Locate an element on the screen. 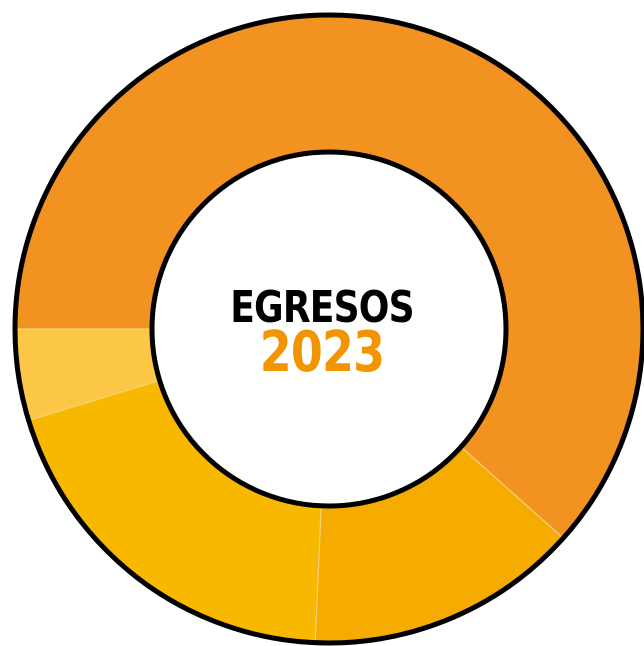  chart-subtitle: 2023 is located at coordinates (322, 352).